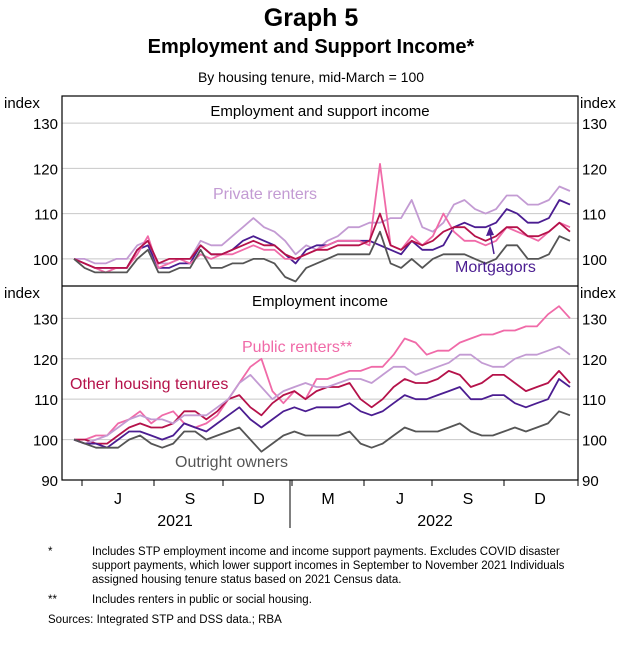  What do you see at coordinates (590, 481) in the screenshot?
I see `y-tick-right-90: 90` at bounding box center [590, 481].